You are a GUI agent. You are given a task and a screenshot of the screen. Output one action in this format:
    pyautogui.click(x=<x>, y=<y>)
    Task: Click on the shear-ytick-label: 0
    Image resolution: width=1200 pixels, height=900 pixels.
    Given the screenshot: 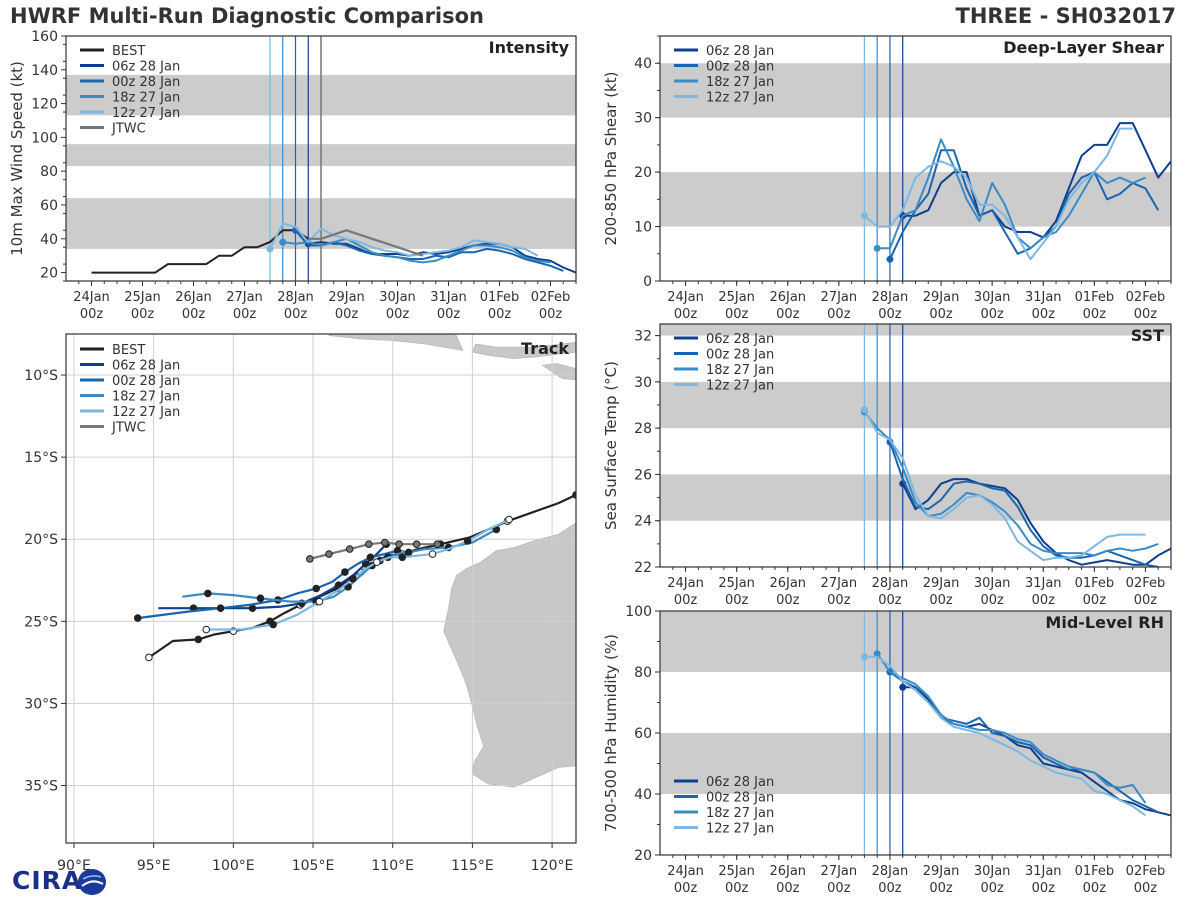 What is the action you would take?
    pyautogui.click(x=647, y=282)
    